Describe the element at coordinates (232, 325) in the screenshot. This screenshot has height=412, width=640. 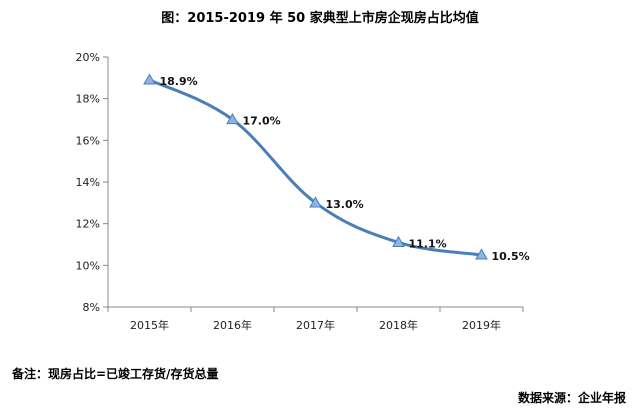
I see `x-tick-label: 2016年` at that location.